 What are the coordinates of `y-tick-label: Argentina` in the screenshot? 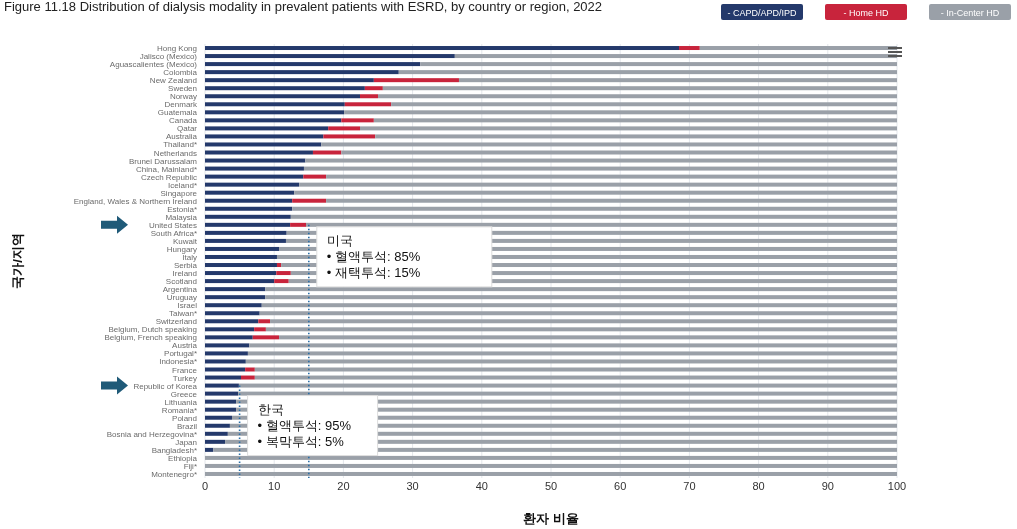 It's located at (180, 290).